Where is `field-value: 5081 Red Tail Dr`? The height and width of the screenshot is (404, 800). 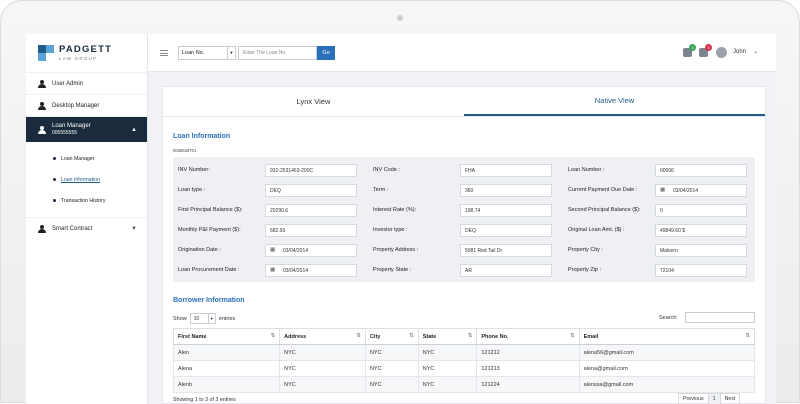 field-value: 5081 Red Tail Dr is located at coordinates (506, 250).